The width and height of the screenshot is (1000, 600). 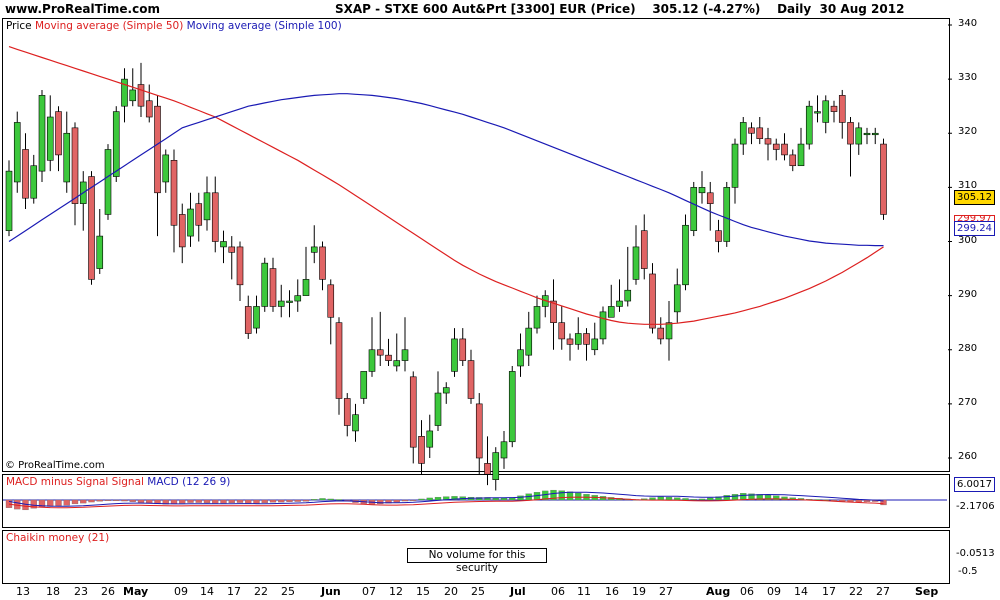 I want to click on x-axis-label: 14, so click(x=801, y=591).